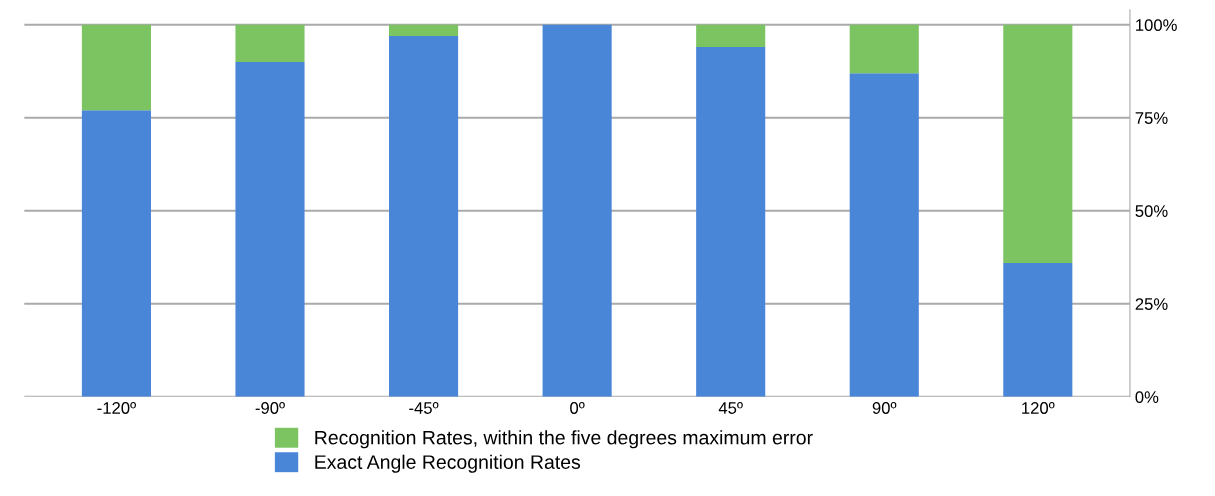  Describe the element at coordinates (270, 408) in the screenshot. I see `x-tick-label: -90º` at that location.